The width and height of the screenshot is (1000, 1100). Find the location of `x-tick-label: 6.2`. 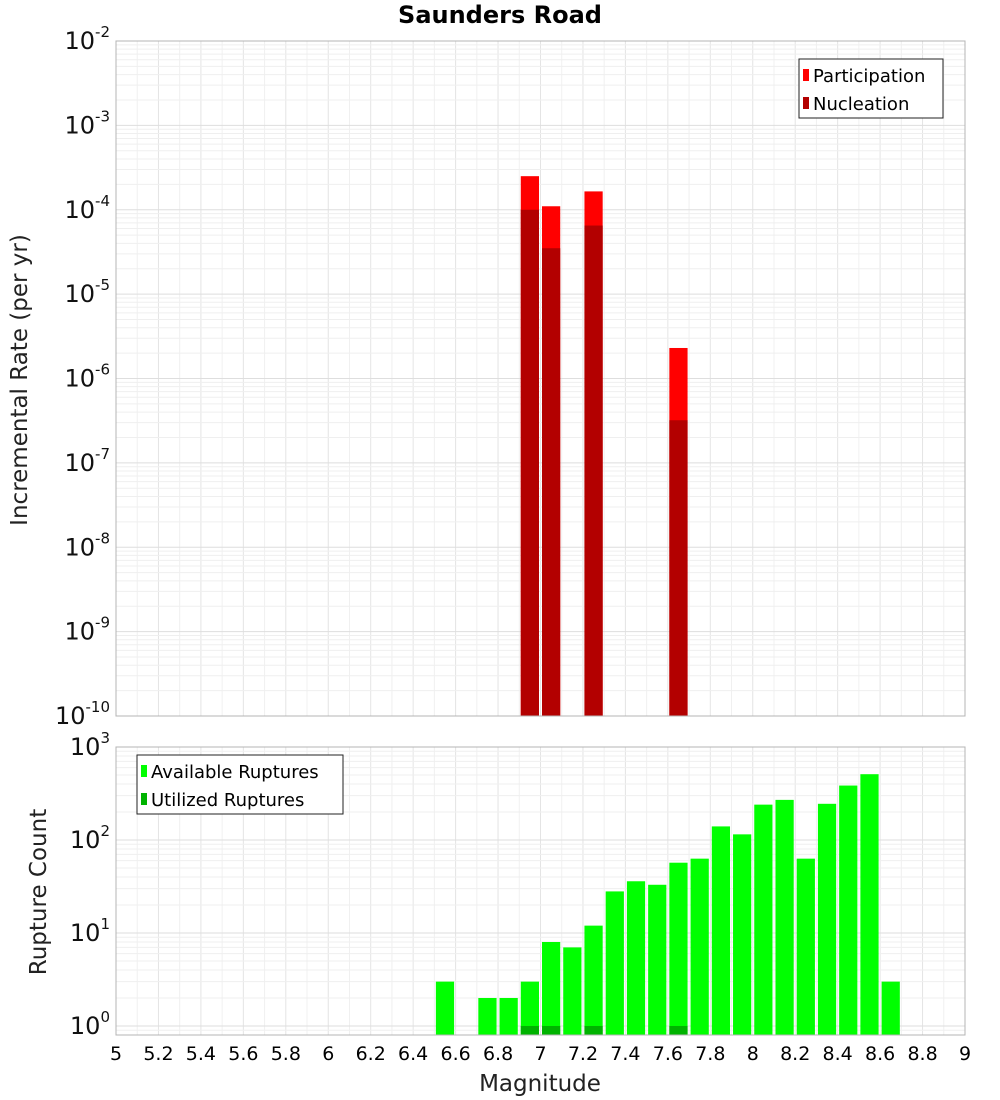

x-tick-label: 6.2 is located at coordinates (371, 1054).